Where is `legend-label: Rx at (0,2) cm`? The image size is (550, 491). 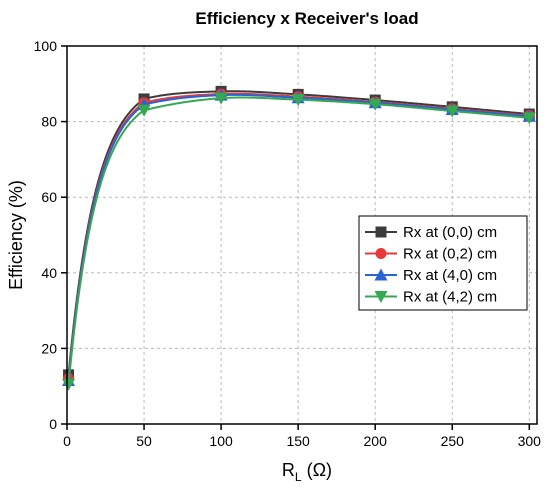 legend-label: Rx at (0,2) cm is located at coordinates (450, 254).